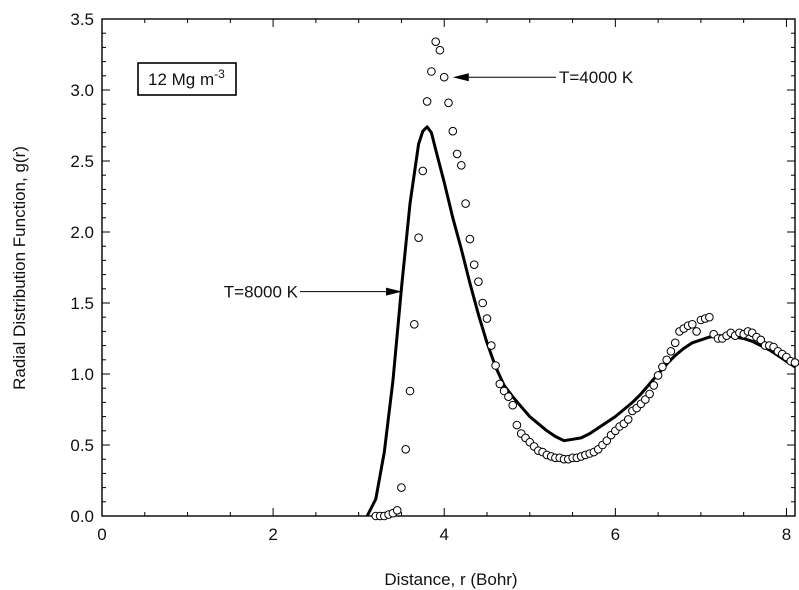  What do you see at coordinates (450, 579) in the screenshot?
I see `x-axis-title: Distance, r (Bohr)` at bounding box center [450, 579].